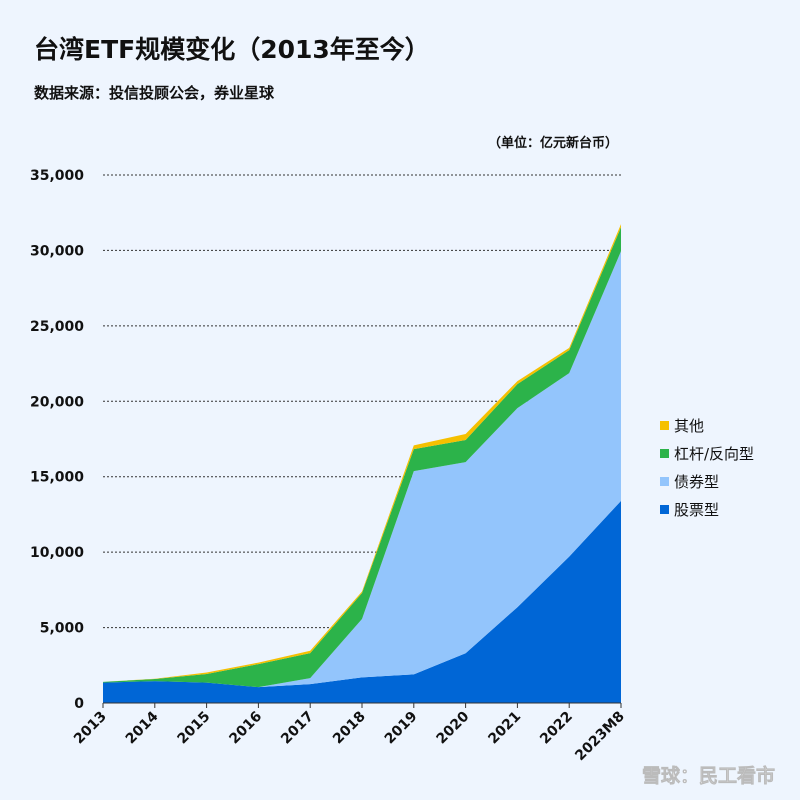 This screenshot has width=800, height=800. I want to click on legend-label: 债券型, so click(696, 482).